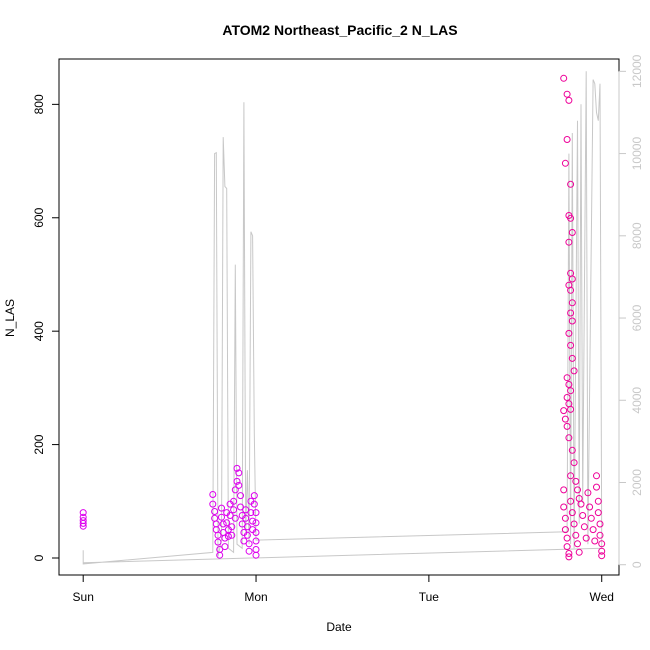 The height and width of the screenshot is (650, 650). What do you see at coordinates (637, 71) in the screenshot?
I see `y2-tick-label: 12000` at bounding box center [637, 71].